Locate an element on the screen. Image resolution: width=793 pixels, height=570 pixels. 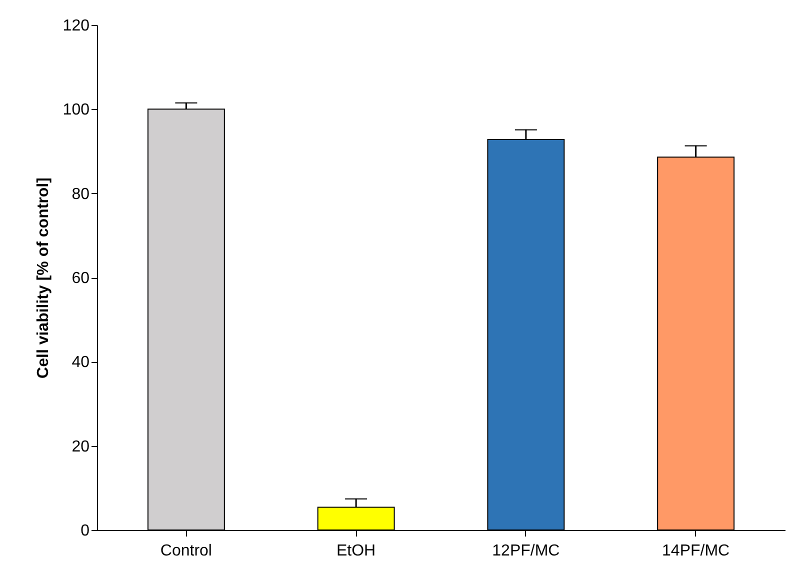
y-tick-label: 20 is located at coordinates (81, 447).